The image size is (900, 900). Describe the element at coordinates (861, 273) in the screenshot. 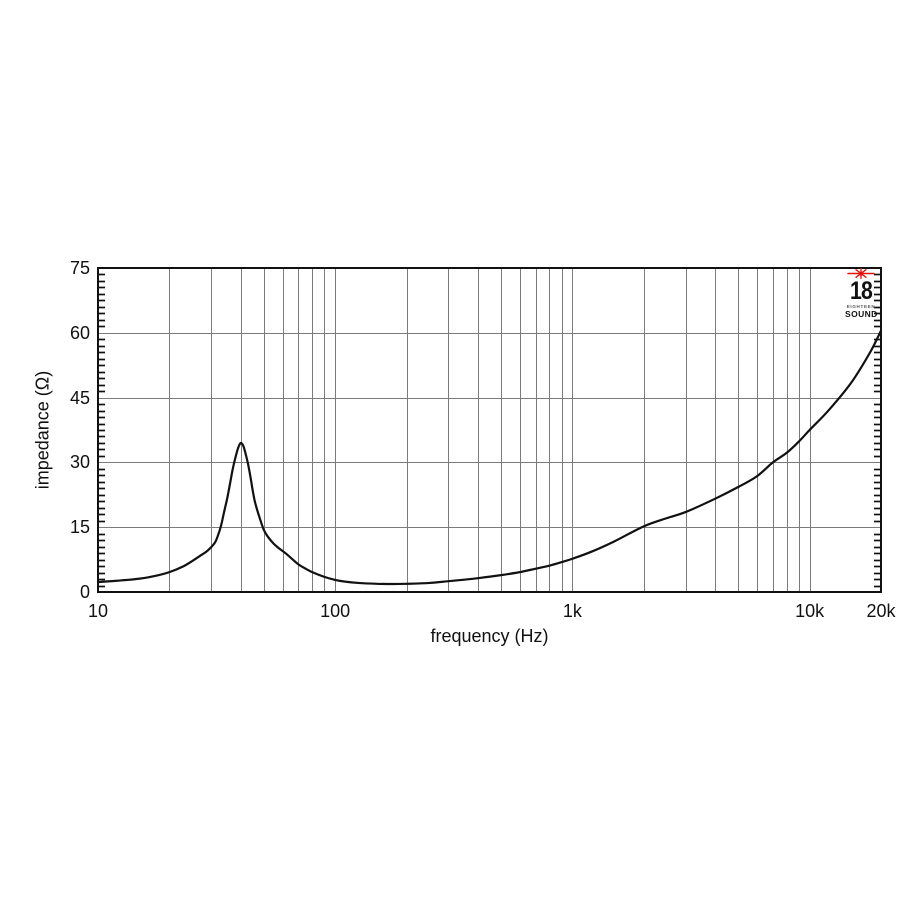

I see `star-icon` at that location.